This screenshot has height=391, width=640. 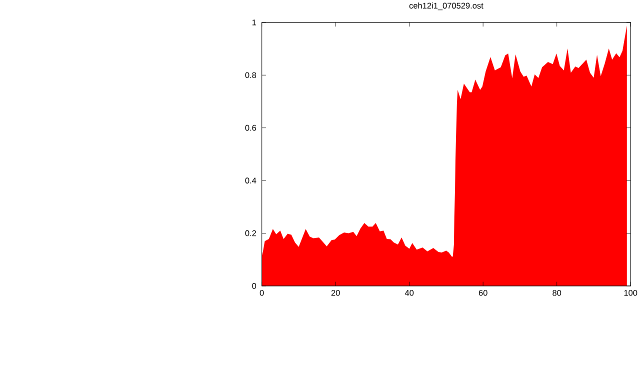 I want to click on x-tick-label: 0, so click(x=262, y=293).